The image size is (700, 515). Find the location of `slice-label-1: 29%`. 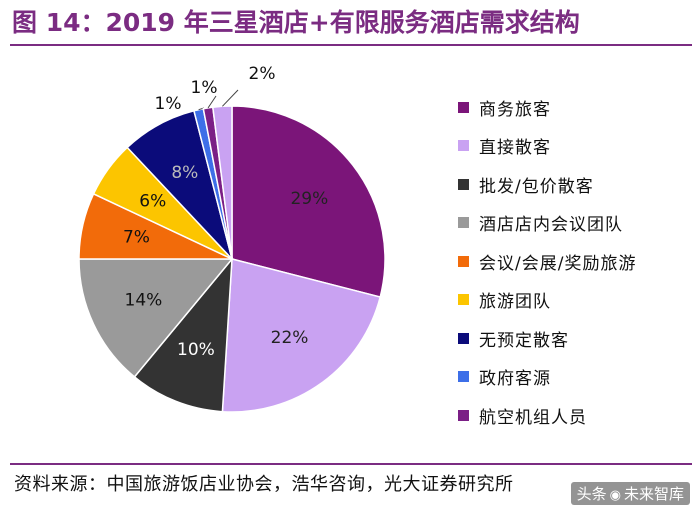

slice-label-1: 29% is located at coordinates (309, 199).